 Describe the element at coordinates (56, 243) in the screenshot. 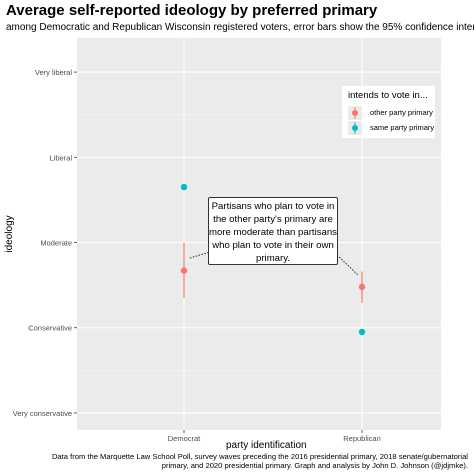

I see `y-tick-label: Moderate` at that location.